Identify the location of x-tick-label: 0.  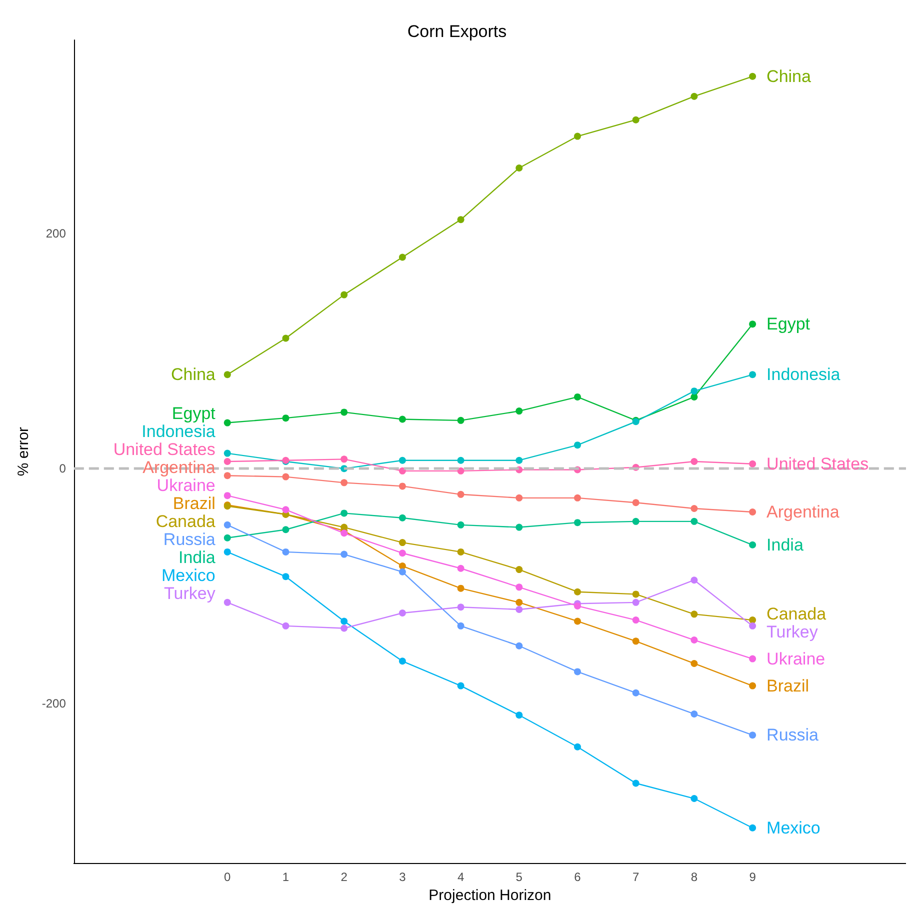
(228, 877).